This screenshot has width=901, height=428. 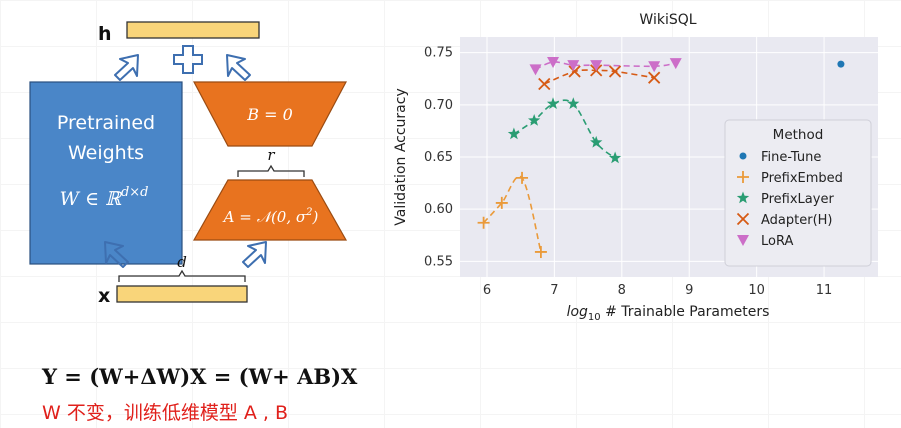 I want to click on matrix-b-label: B = 0, so click(x=269, y=114).